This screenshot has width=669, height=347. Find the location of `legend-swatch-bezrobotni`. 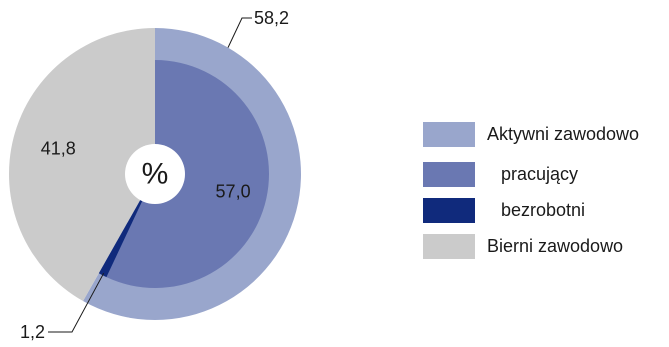

legend-swatch-bezrobotni is located at coordinates (449, 210).